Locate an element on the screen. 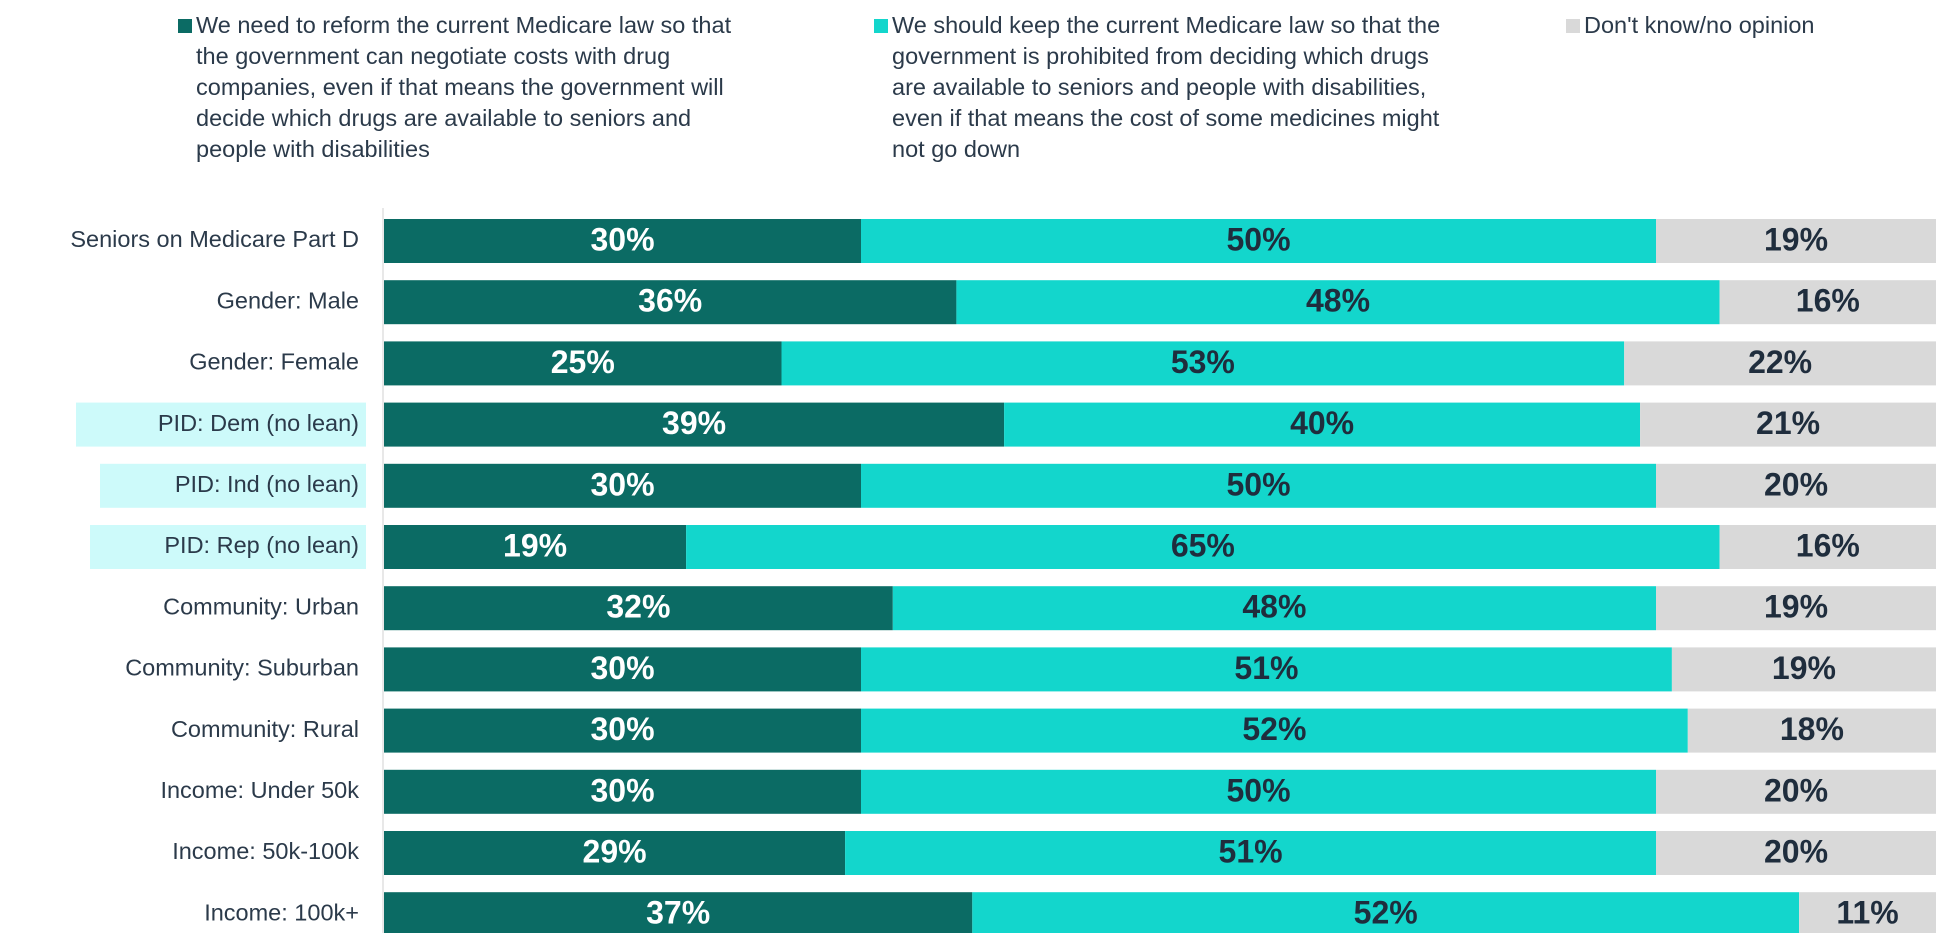 The image size is (1936, 933). category-label: PID: Dem (no lean) is located at coordinates (258, 423).